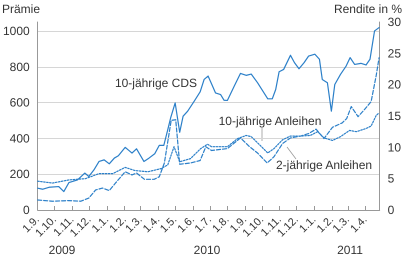  What do you see at coordinates (21, 9) in the screenshot?
I see `y-axis-title: Prämie` at bounding box center [21, 9].